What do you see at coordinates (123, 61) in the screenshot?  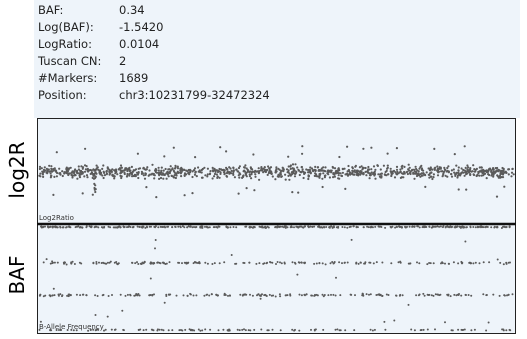 I see `info-value: 2` at bounding box center [123, 61].